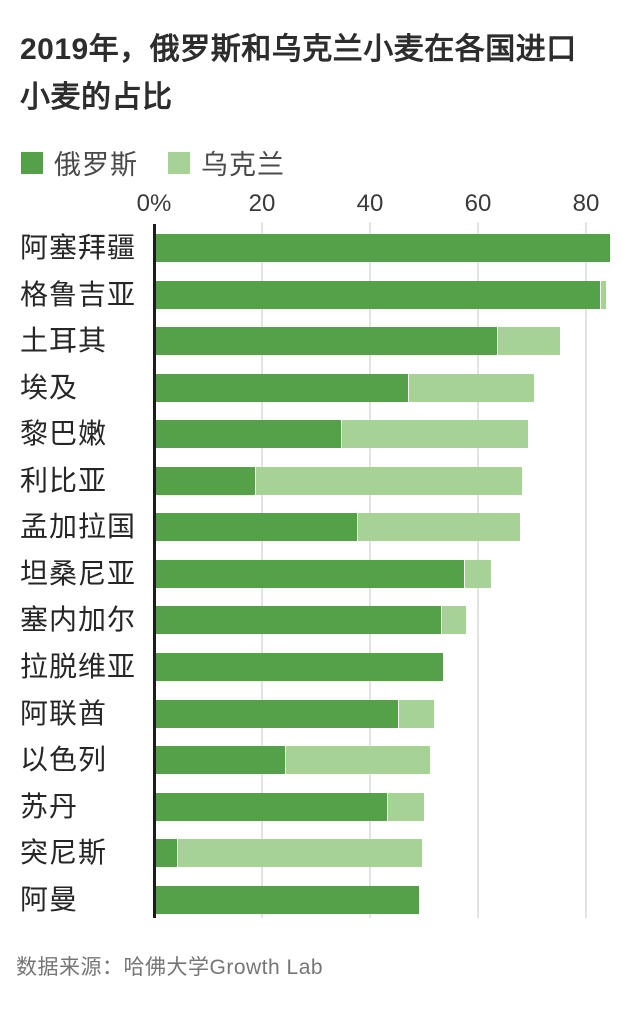  Describe the element at coordinates (154, 571) in the screenshot. I see `y-axis-line` at that location.